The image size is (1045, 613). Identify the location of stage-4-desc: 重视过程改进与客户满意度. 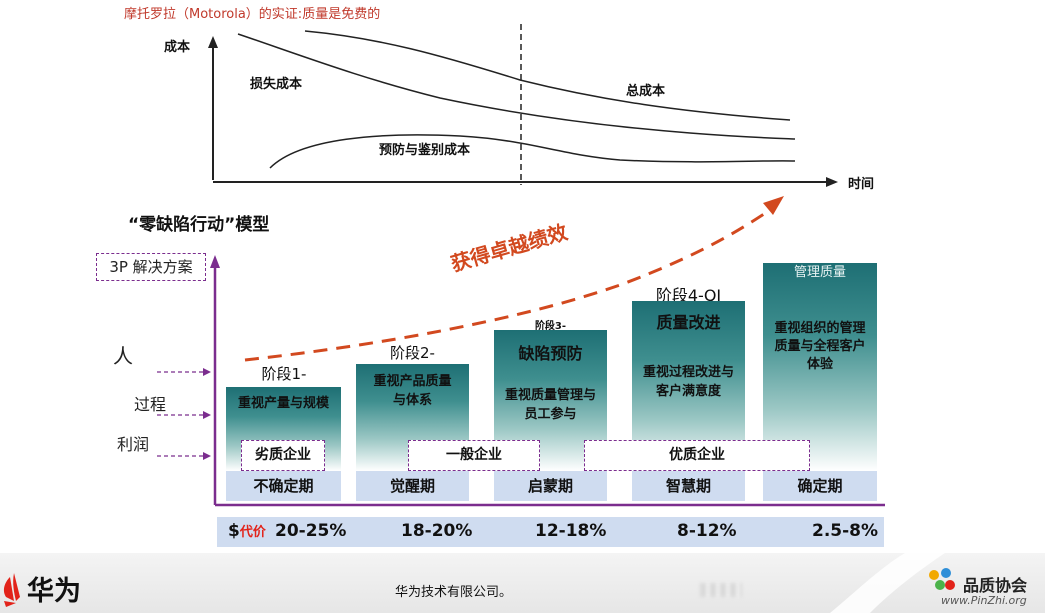
(688, 382).